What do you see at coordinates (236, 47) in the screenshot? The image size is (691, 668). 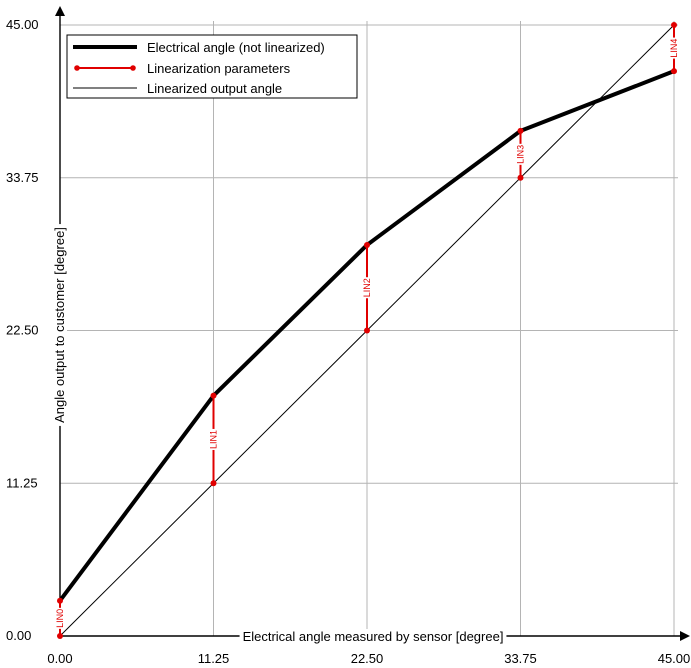 I see `legend-label-electrical: Electrical angle (not linearized)` at bounding box center [236, 47].